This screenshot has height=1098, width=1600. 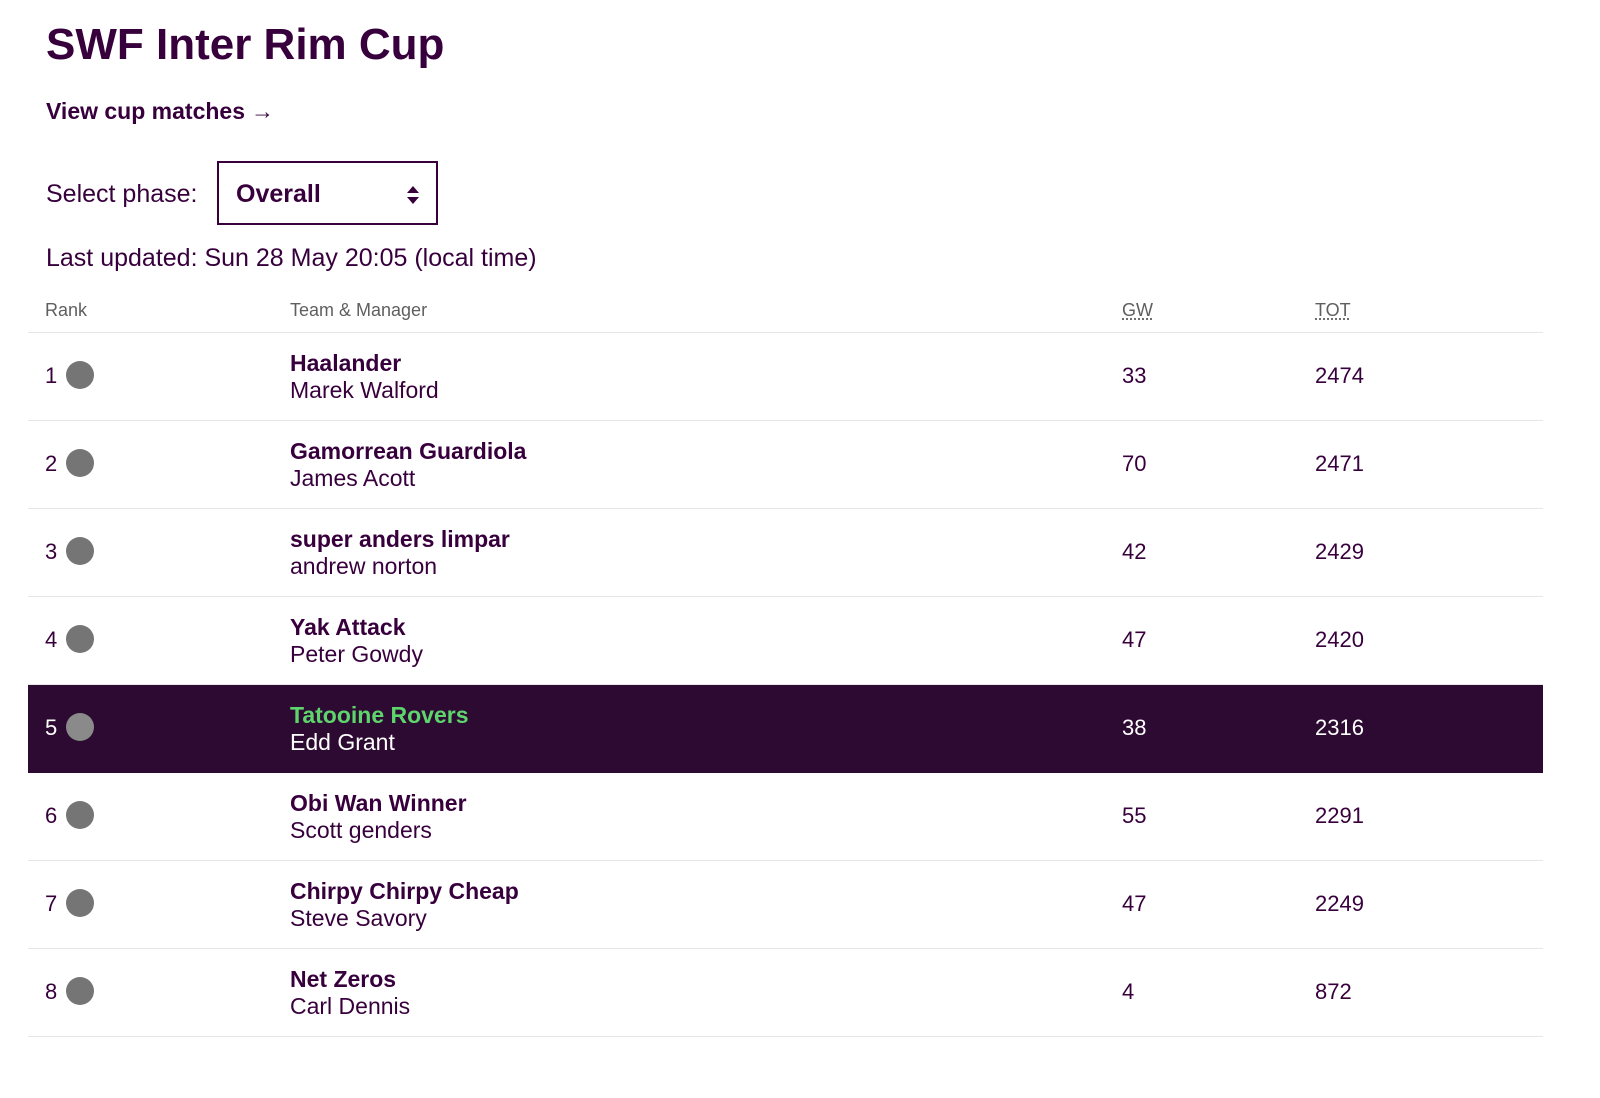 What do you see at coordinates (51, 815) in the screenshot?
I see `rank-value: 6` at bounding box center [51, 815].